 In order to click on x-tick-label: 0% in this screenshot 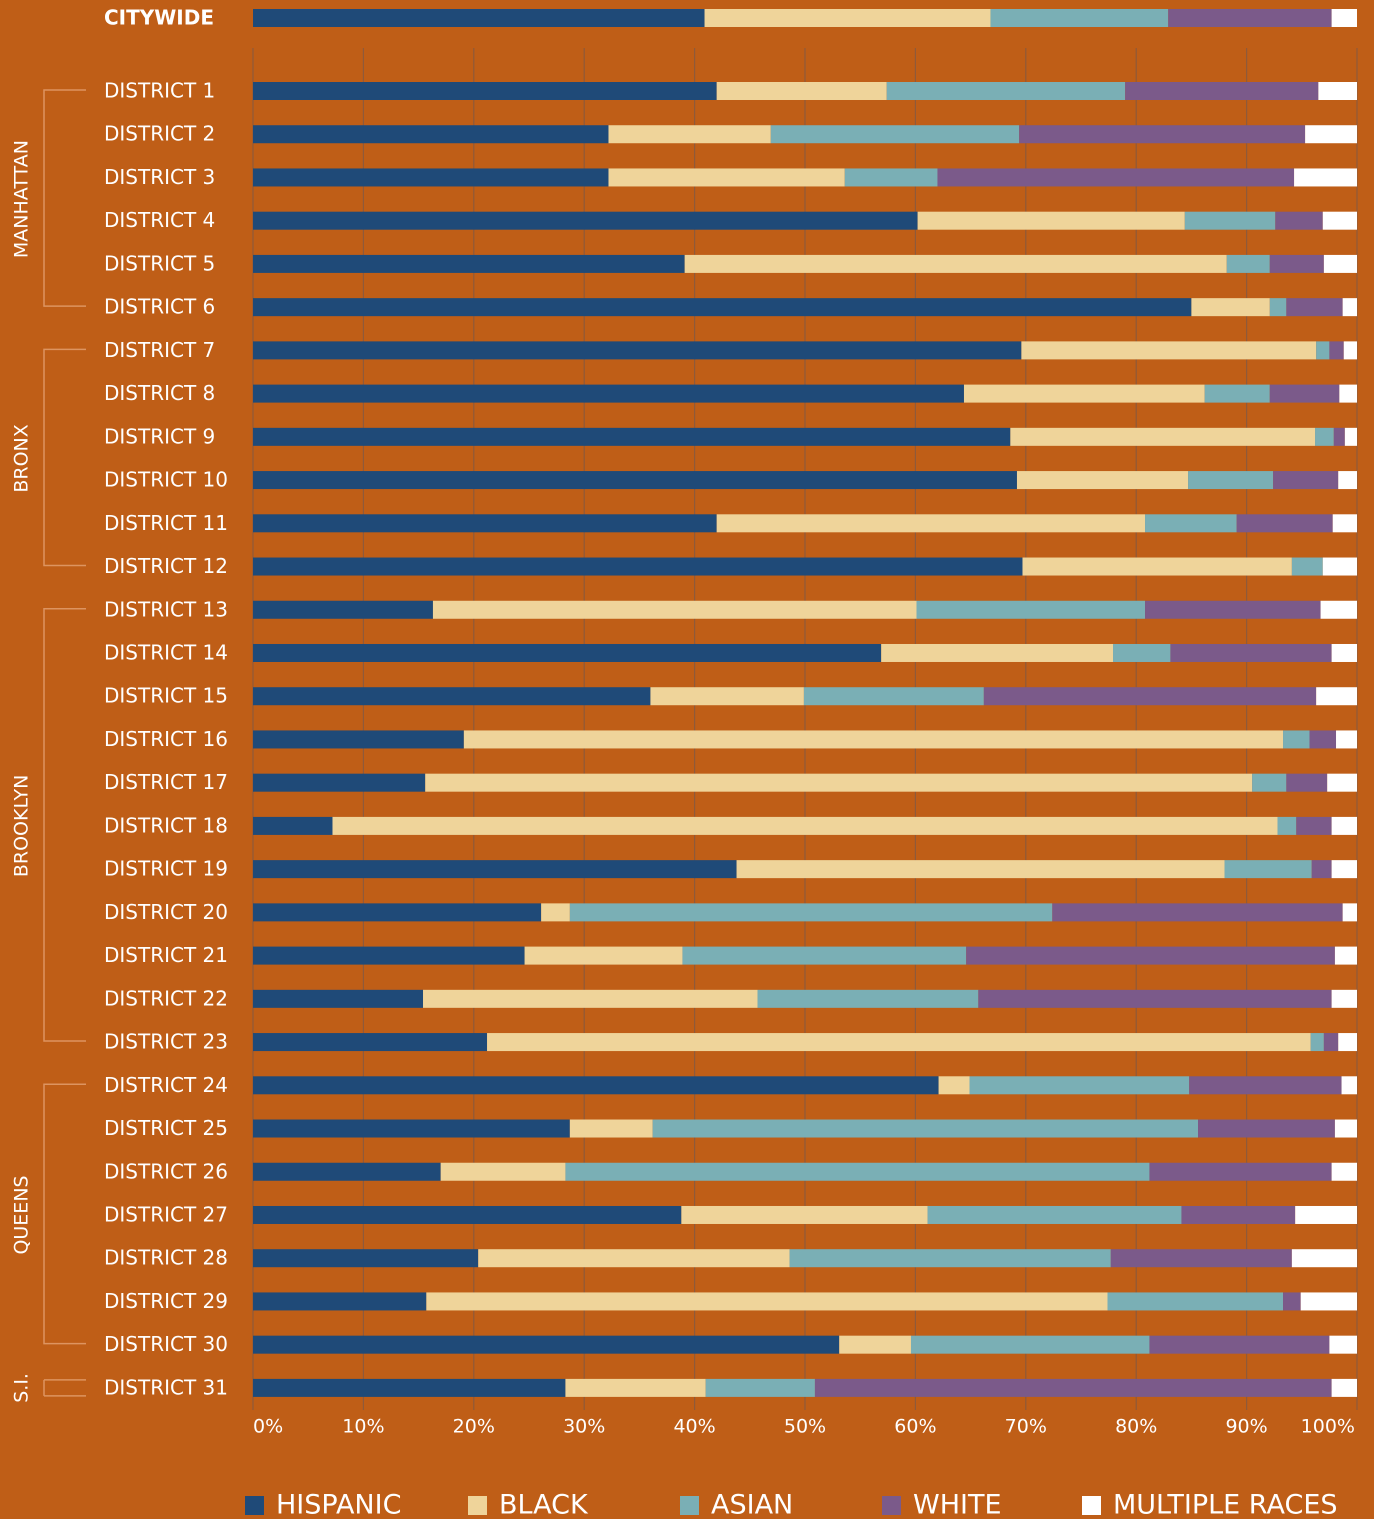, I will do `click(268, 1427)`.